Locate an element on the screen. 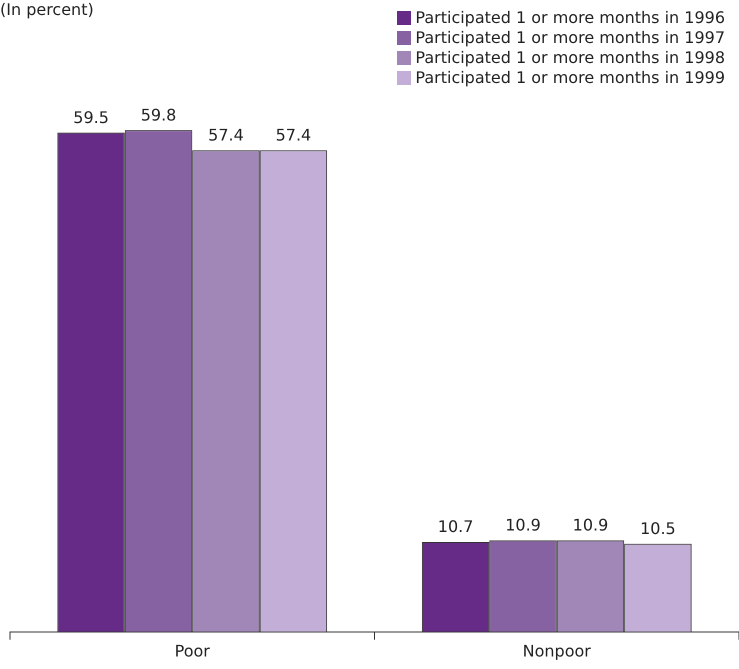  legend-label: Participated 1 or more months in 1997 is located at coordinates (570, 38).